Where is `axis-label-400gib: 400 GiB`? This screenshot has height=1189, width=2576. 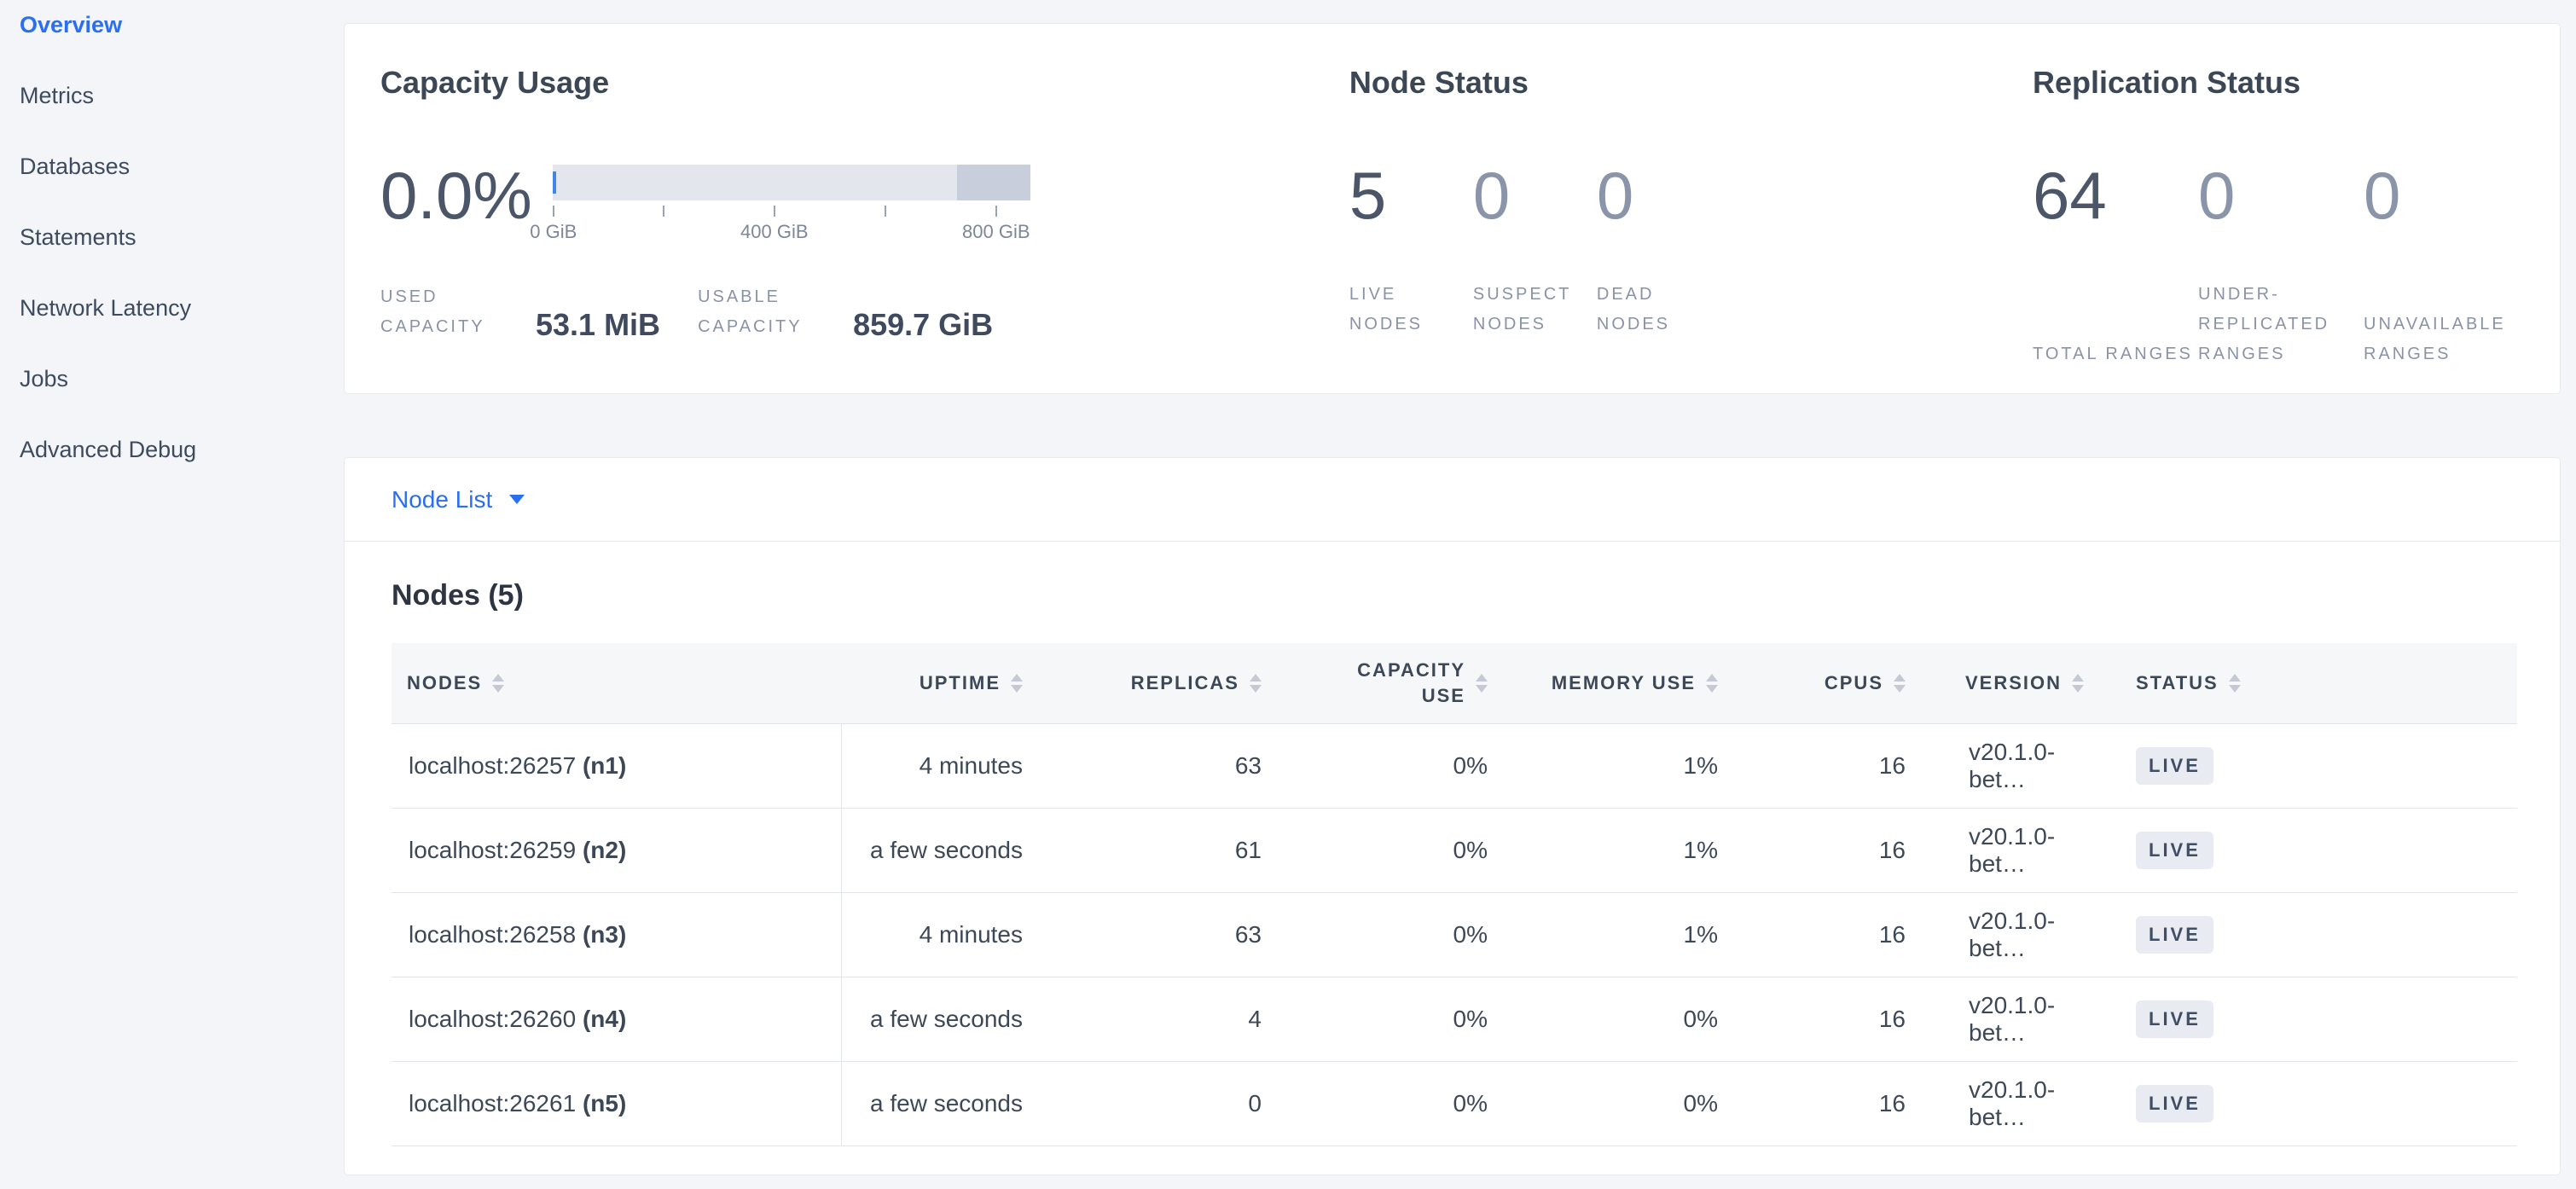
axis-label-400gib: 400 GiB is located at coordinates (774, 231).